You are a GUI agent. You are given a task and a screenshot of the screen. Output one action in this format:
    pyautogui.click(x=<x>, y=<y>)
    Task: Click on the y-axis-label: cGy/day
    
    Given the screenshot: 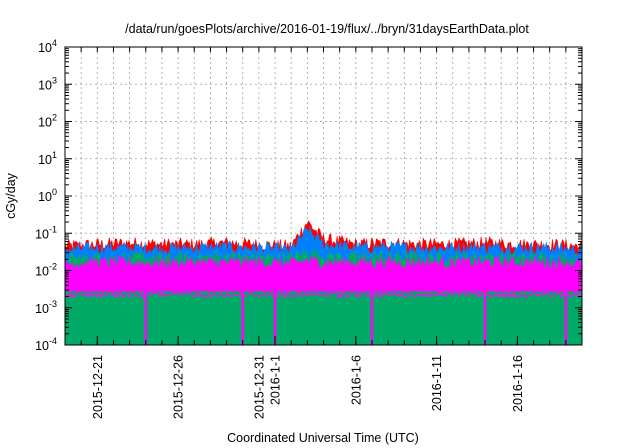 What is the action you would take?
    pyautogui.click(x=11, y=195)
    